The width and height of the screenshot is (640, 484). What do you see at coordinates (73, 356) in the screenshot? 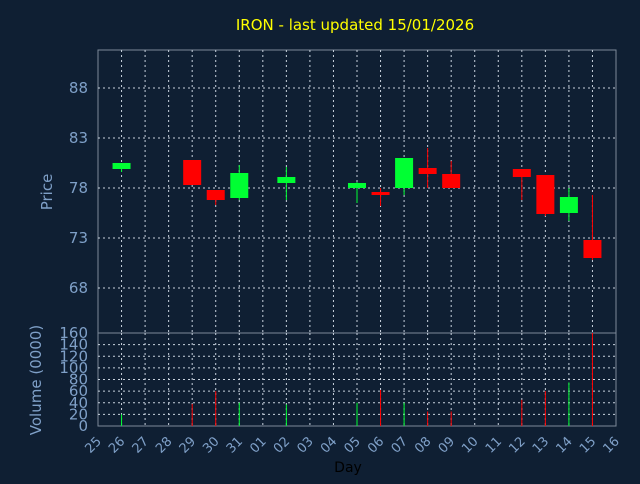
I see `volume-tick-label: 120` at bounding box center [73, 356].